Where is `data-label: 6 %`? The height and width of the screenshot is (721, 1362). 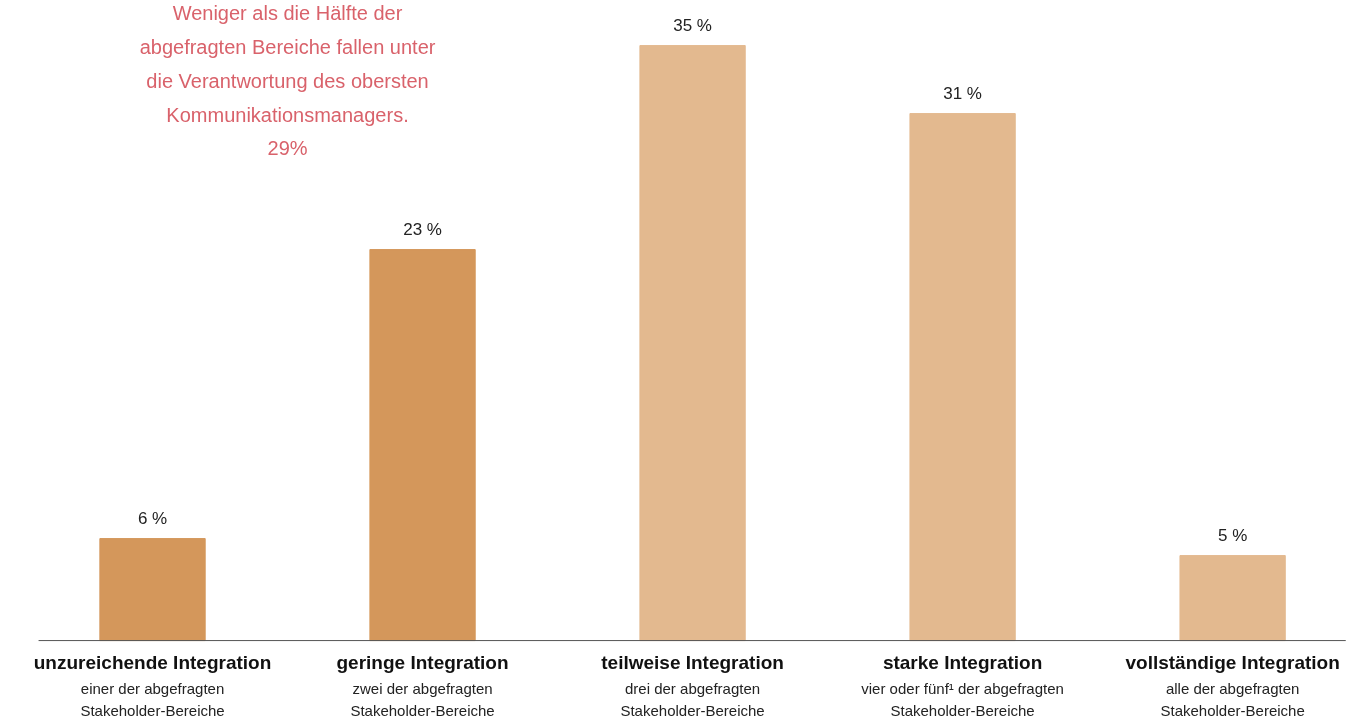 data-label: 6 % is located at coordinates (152, 519).